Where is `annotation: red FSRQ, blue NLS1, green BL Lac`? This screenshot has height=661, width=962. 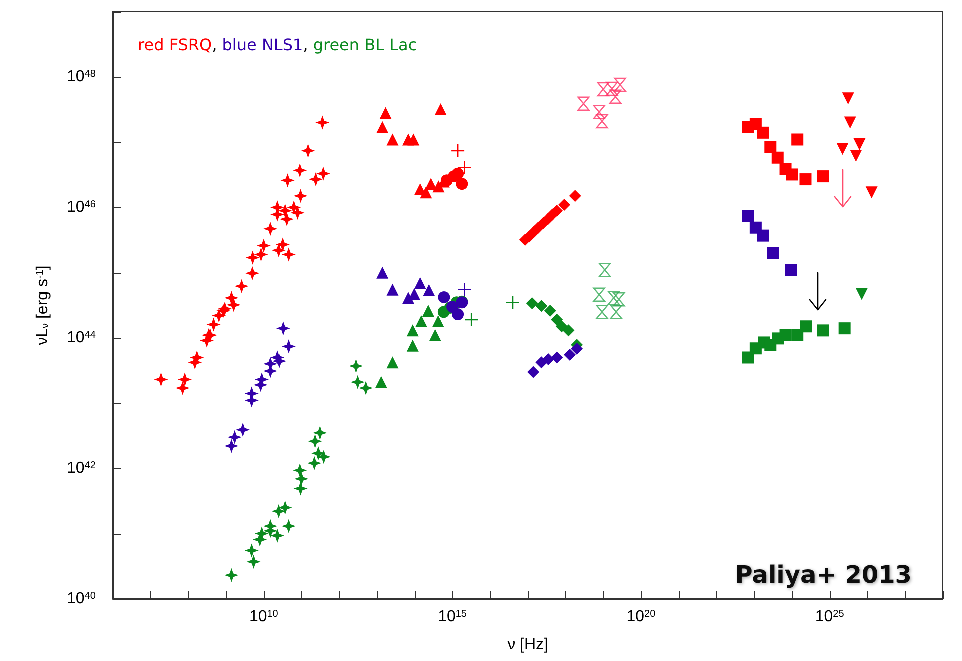
annotation: red FSRQ, blue NLS1, green BL Lac is located at coordinates (278, 45).